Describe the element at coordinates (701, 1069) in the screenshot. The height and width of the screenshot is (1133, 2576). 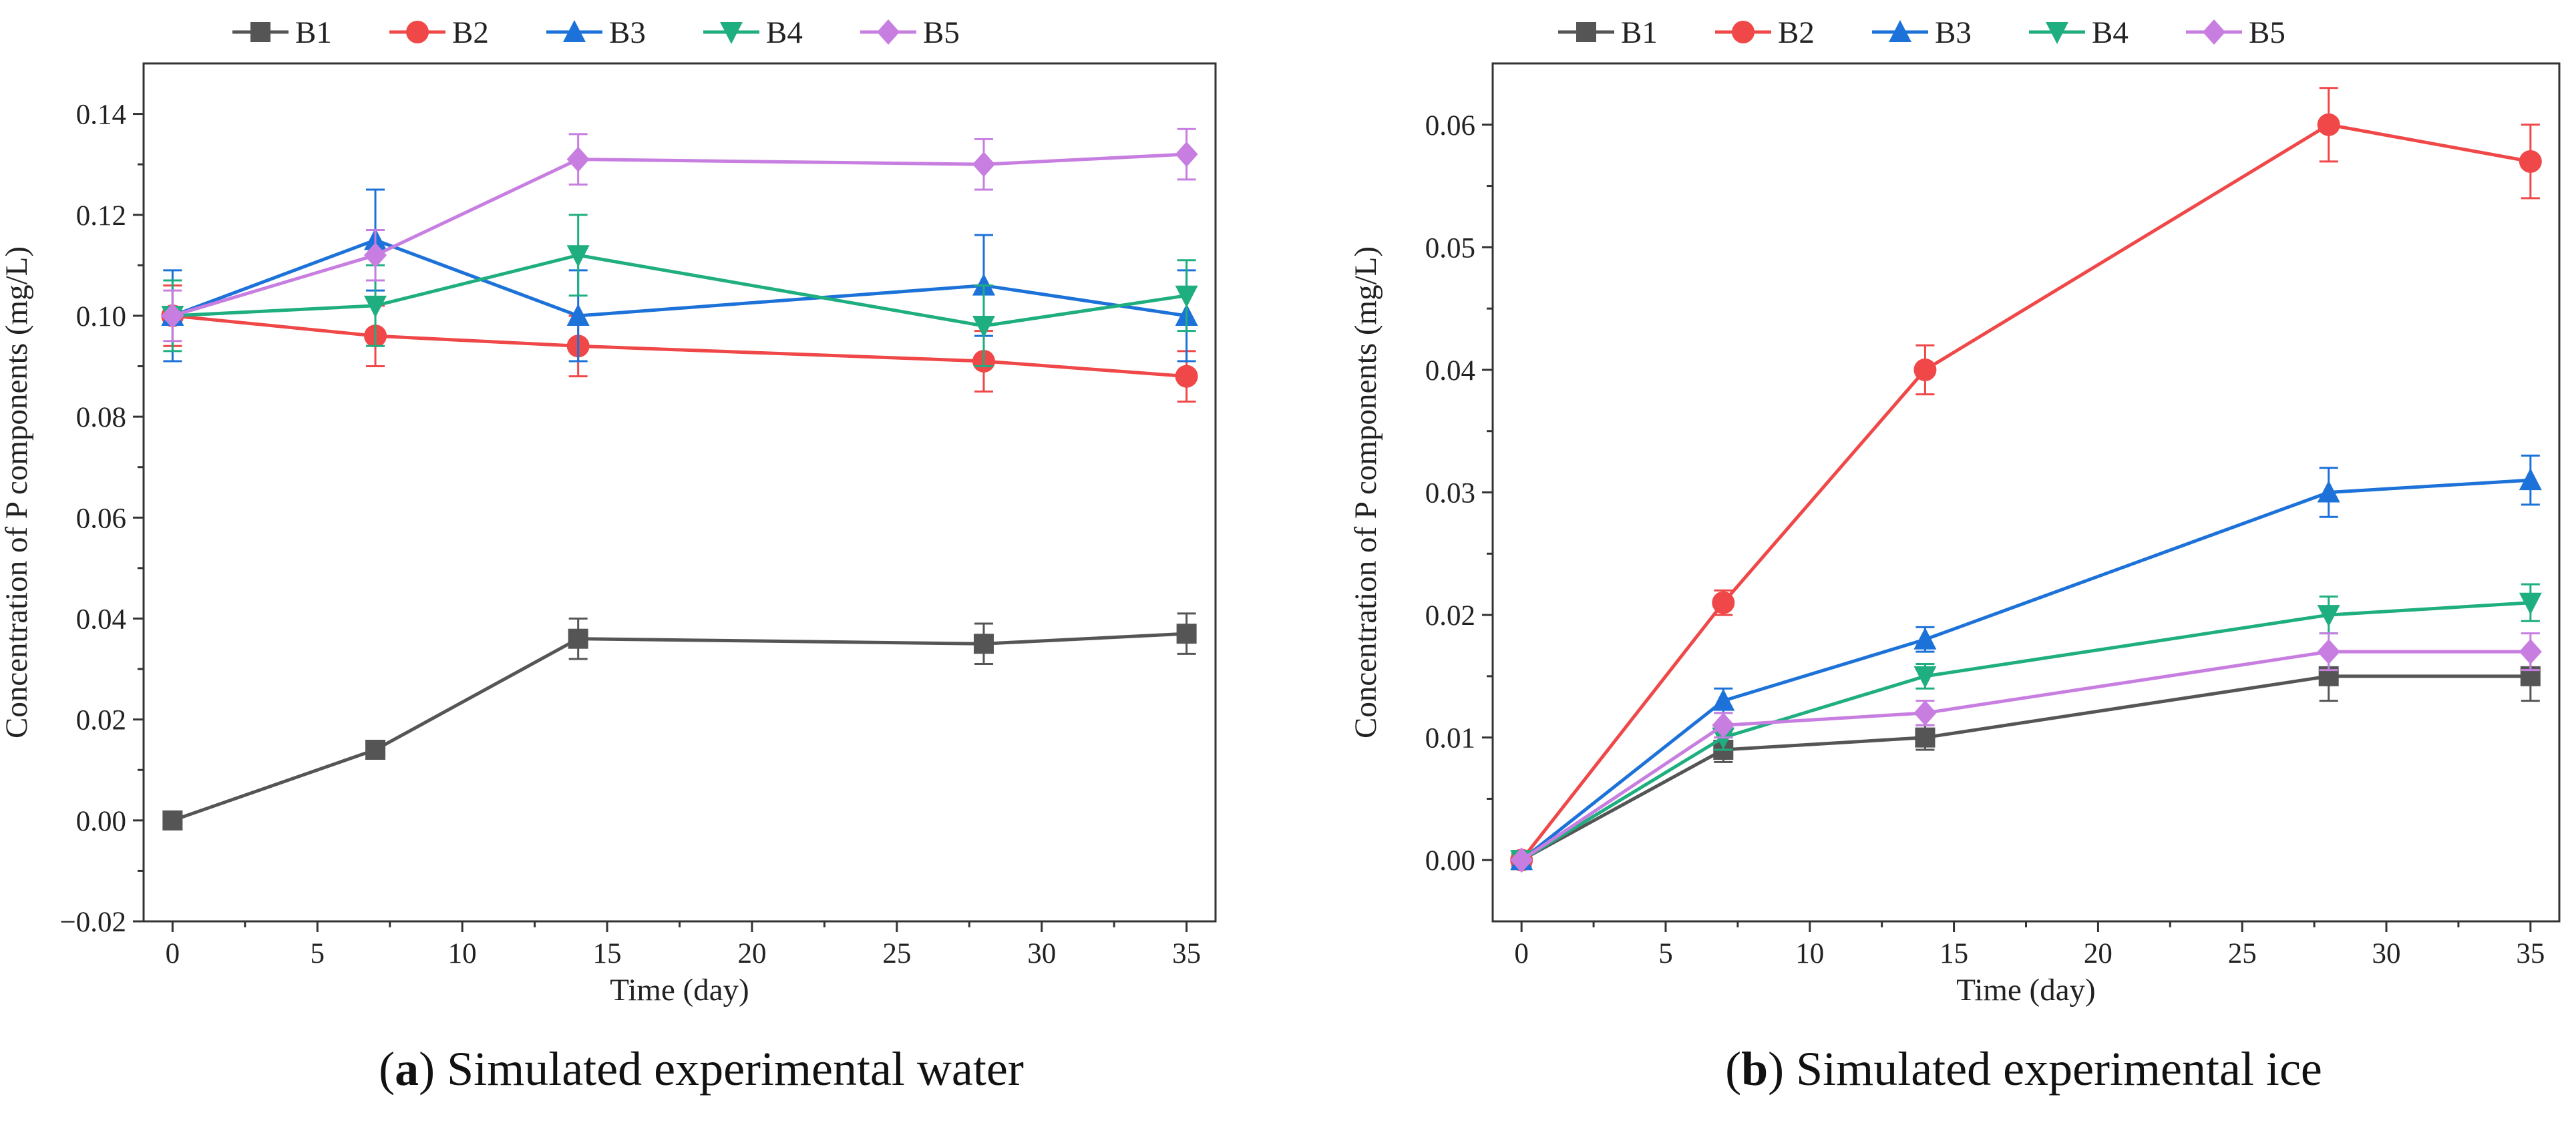
I see `panel-caption: (a) Simulated experimental water` at that location.